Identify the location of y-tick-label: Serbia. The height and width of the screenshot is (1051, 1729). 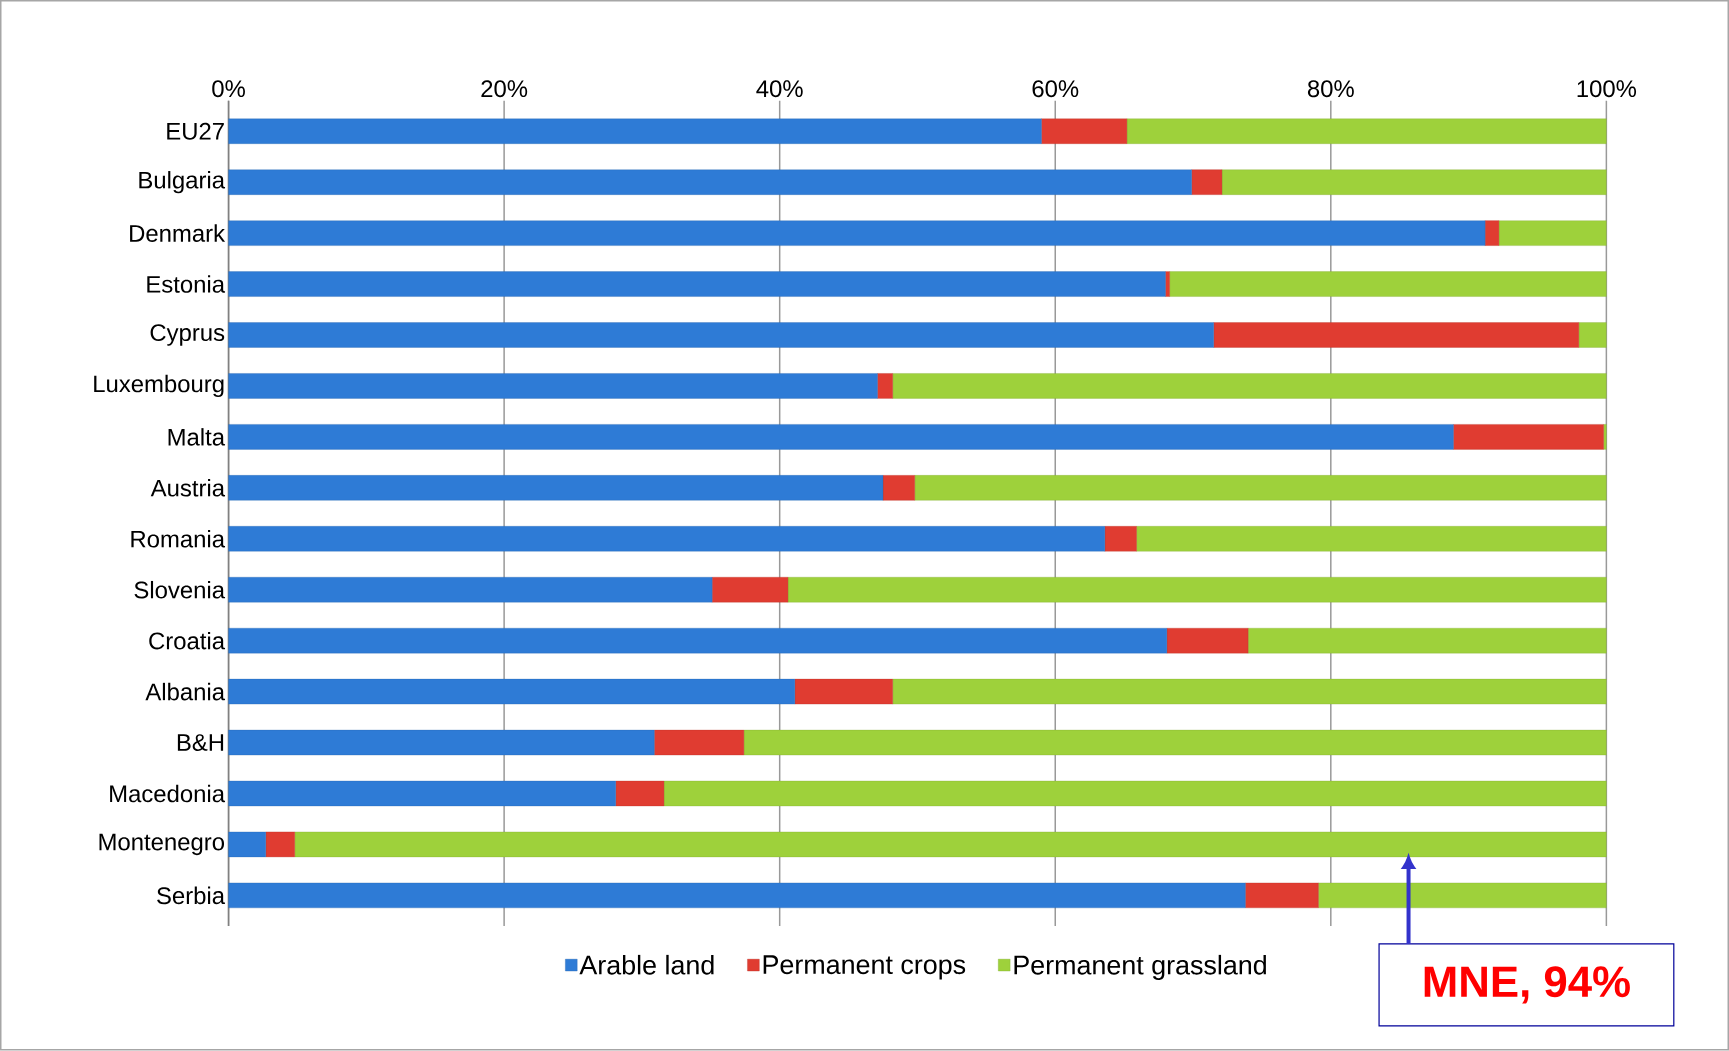
(191, 895).